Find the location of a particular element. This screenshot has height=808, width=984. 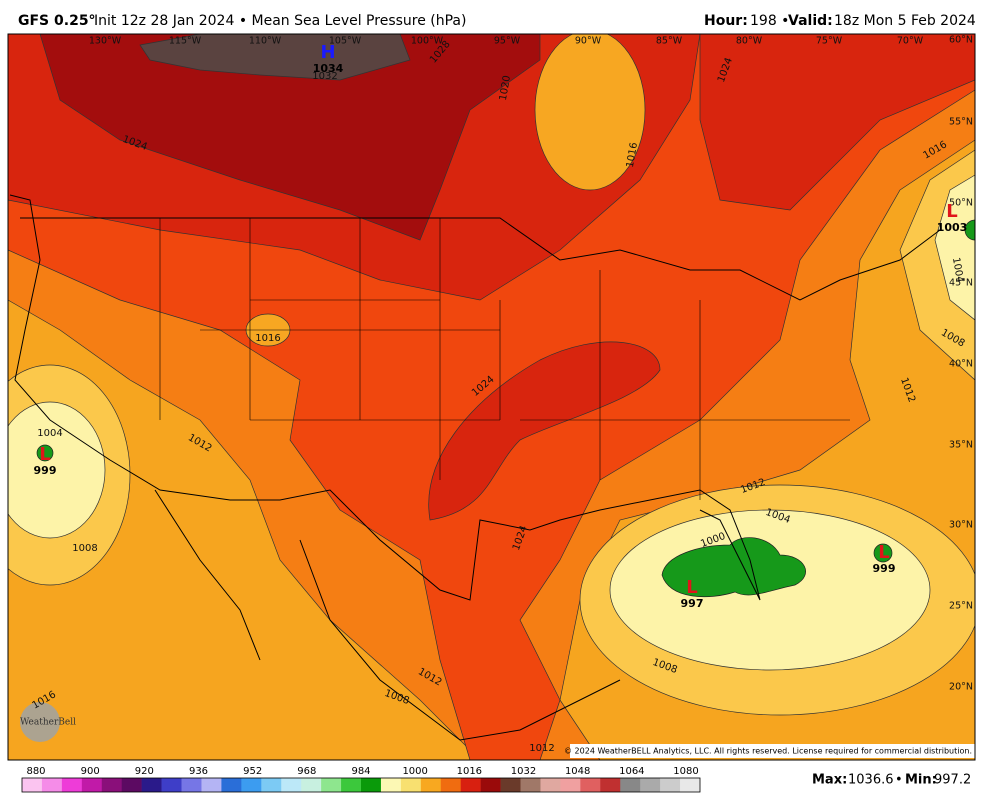

latitude-label: 55°N is located at coordinates (961, 122).